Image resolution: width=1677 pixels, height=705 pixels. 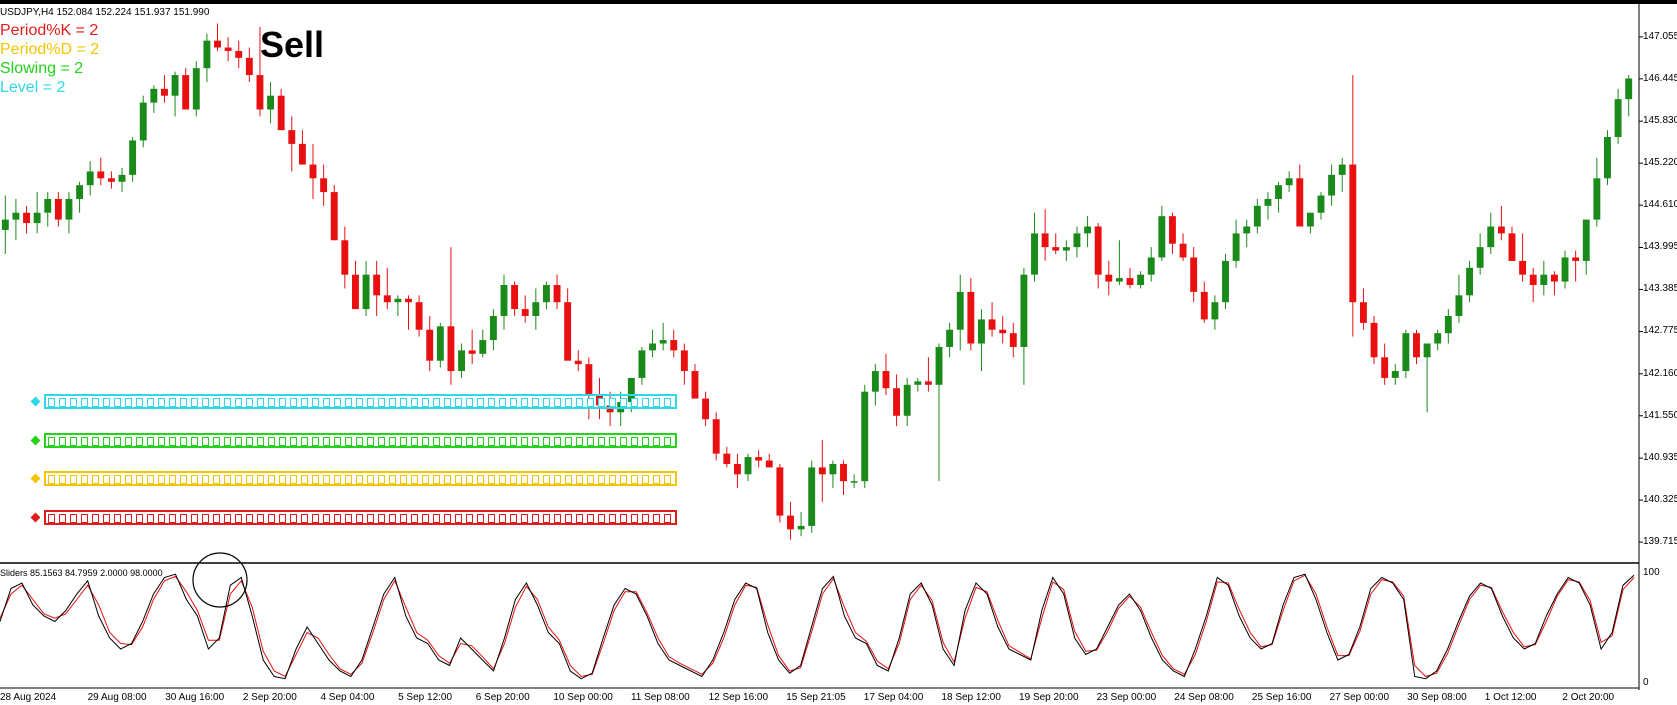 What do you see at coordinates (360, 401) in the screenshot?
I see `slider-level` at bounding box center [360, 401].